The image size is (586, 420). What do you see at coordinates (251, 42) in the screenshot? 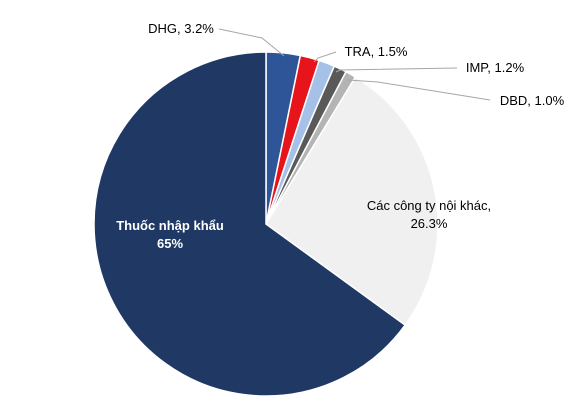
I see `leader-dhg` at bounding box center [251, 42].